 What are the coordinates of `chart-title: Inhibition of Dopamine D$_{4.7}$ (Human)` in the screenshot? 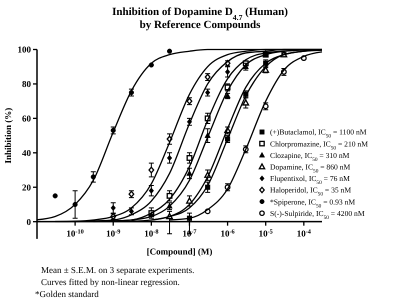 It's located at (200, 14).